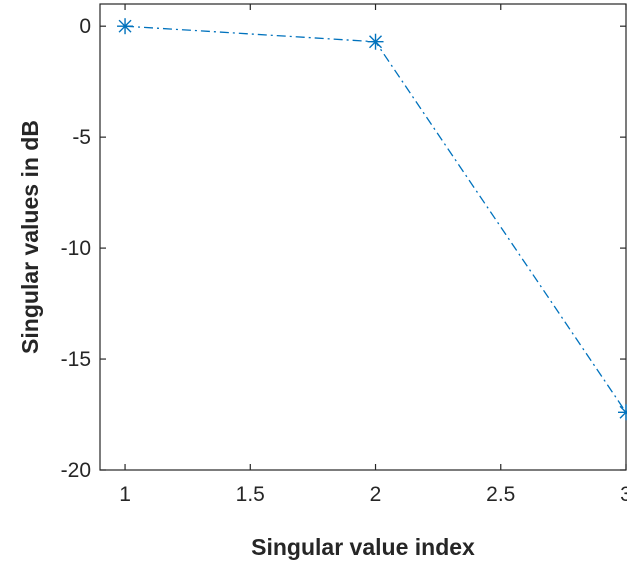  Describe the element at coordinates (376, 494) in the screenshot. I see `x-tick-label: 2` at that location.